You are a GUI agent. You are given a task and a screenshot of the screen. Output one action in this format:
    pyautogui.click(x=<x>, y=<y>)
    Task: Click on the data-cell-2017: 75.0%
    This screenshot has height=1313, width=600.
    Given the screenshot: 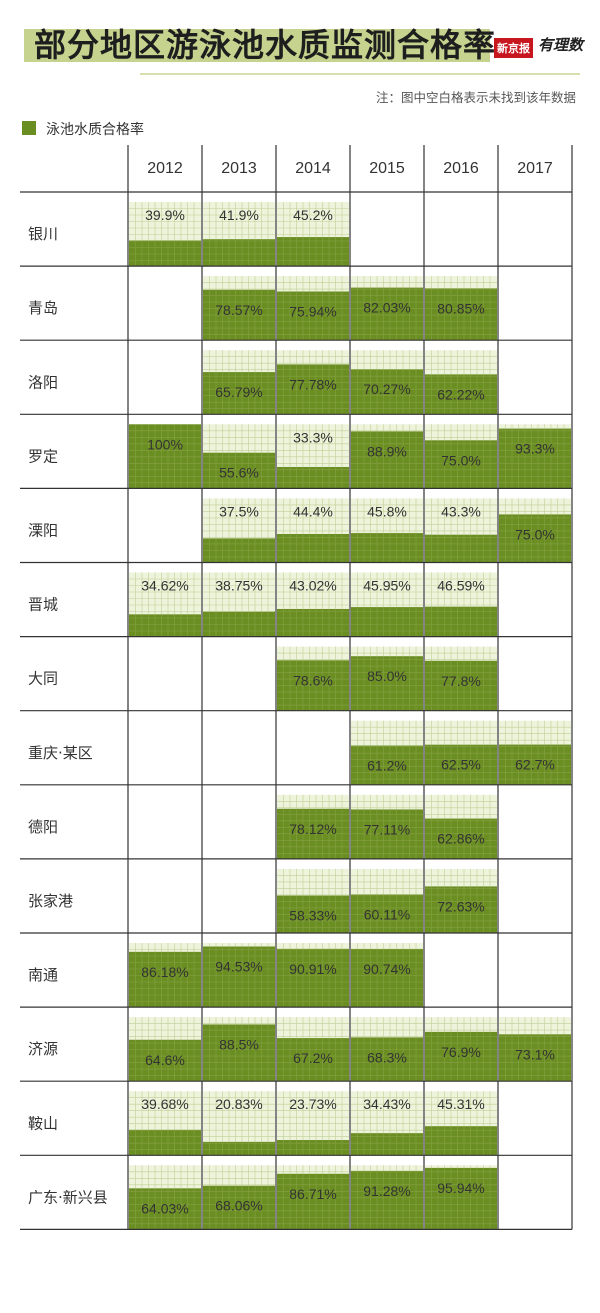 What is the action you would take?
    pyautogui.click(x=535, y=530)
    